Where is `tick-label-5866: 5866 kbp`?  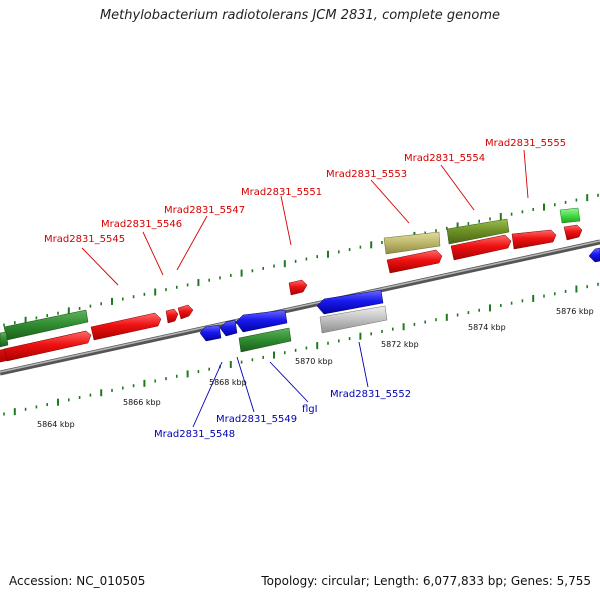
tick-label-5866: 5866 kbp is located at coordinates (142, 402).